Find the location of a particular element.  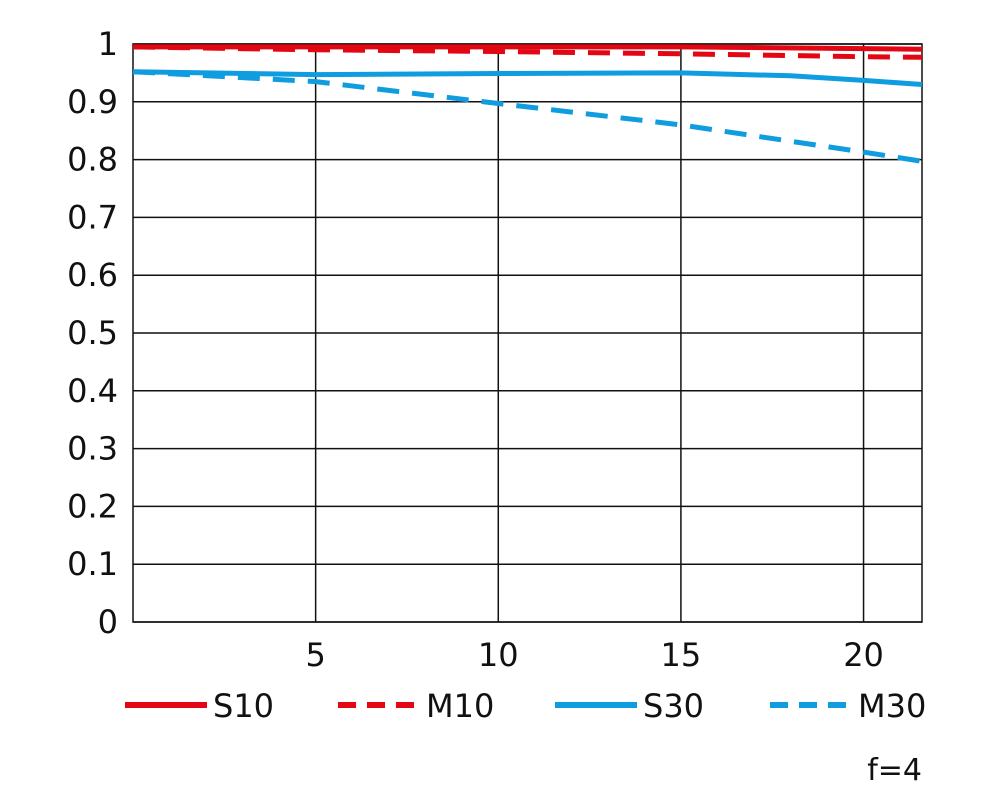

legend-label-s10: S10 is located at coordinates (243, 706).